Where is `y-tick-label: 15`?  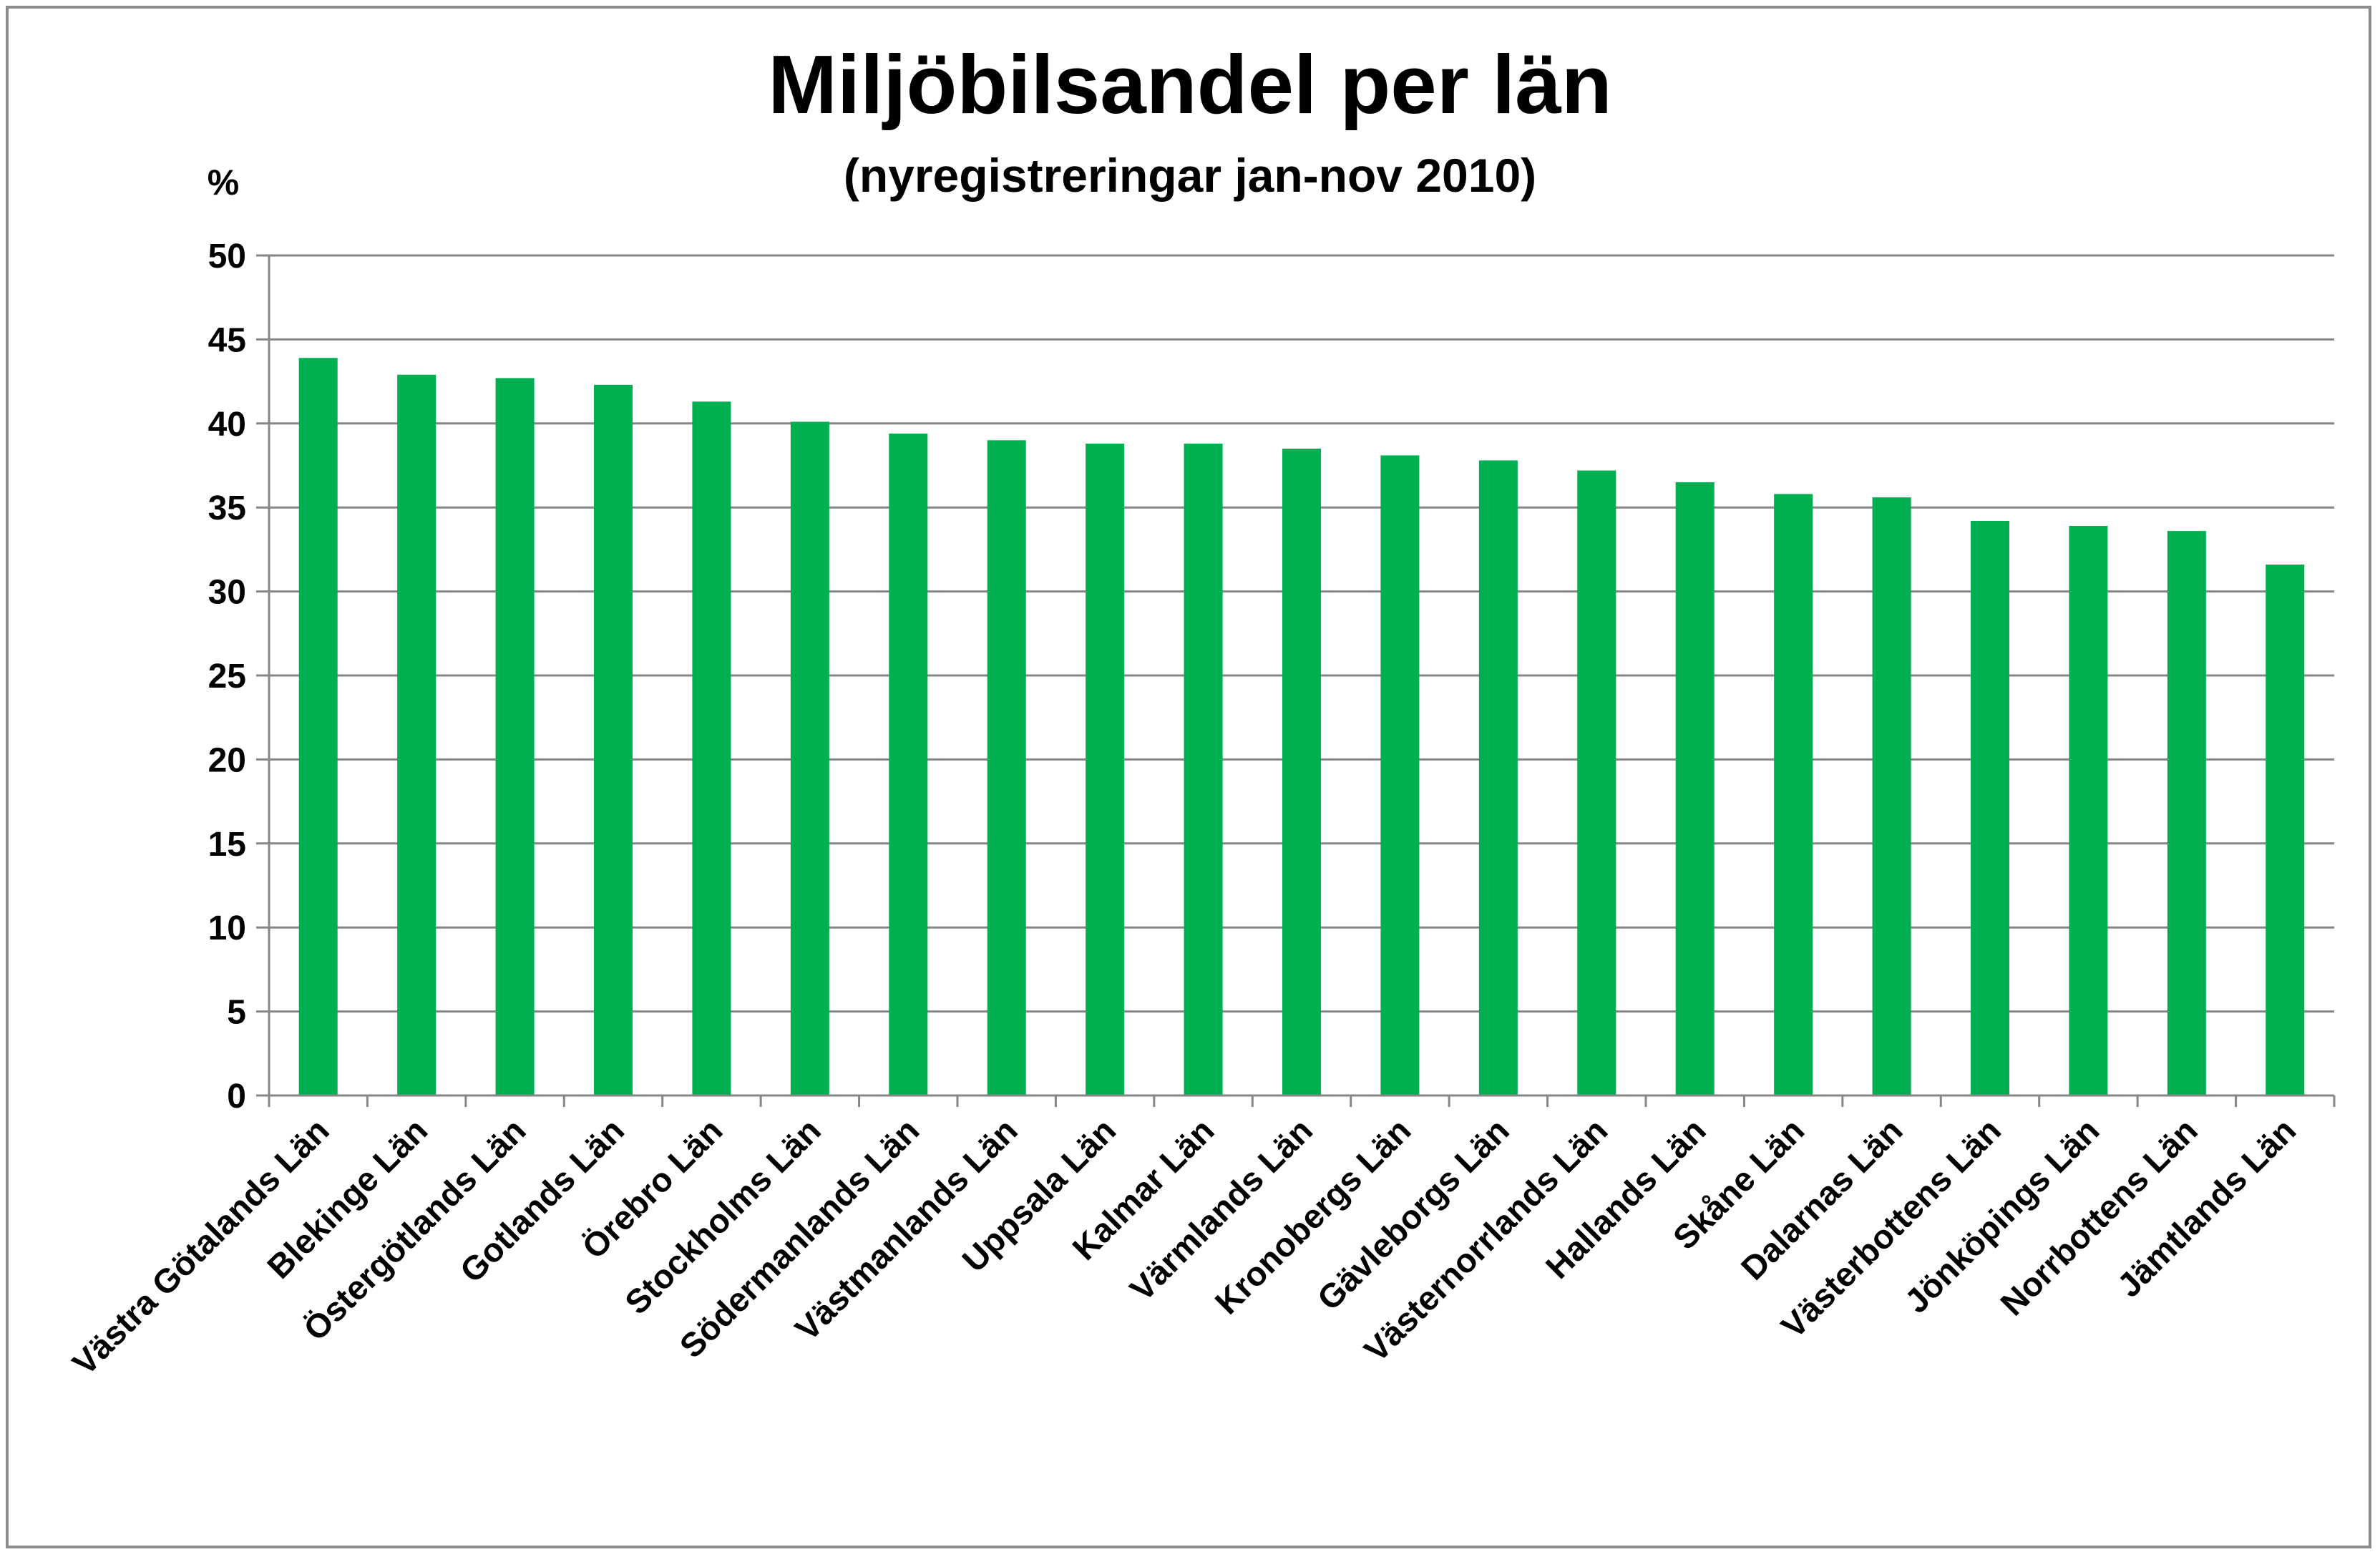
y-tick-label: 15 is located at coordinates (227, 845).